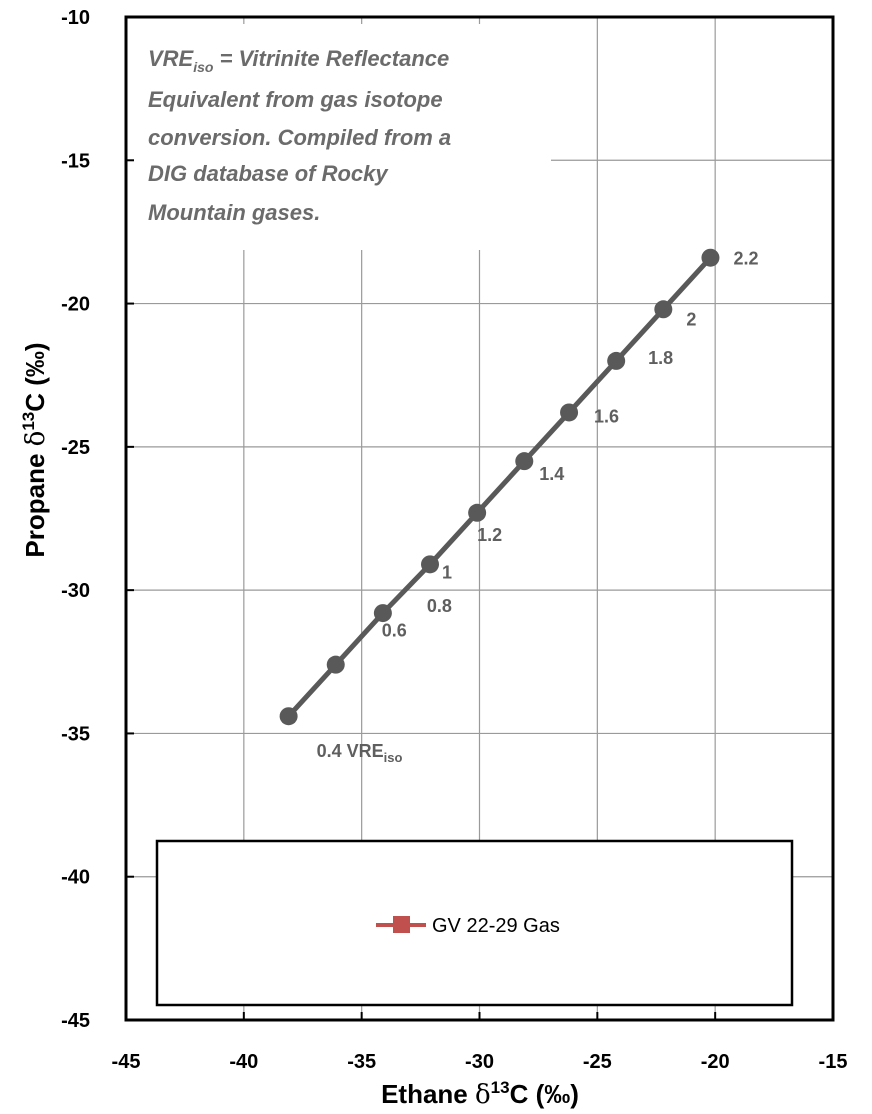  I want to click on point-label: 1.6, so click(606, 416).